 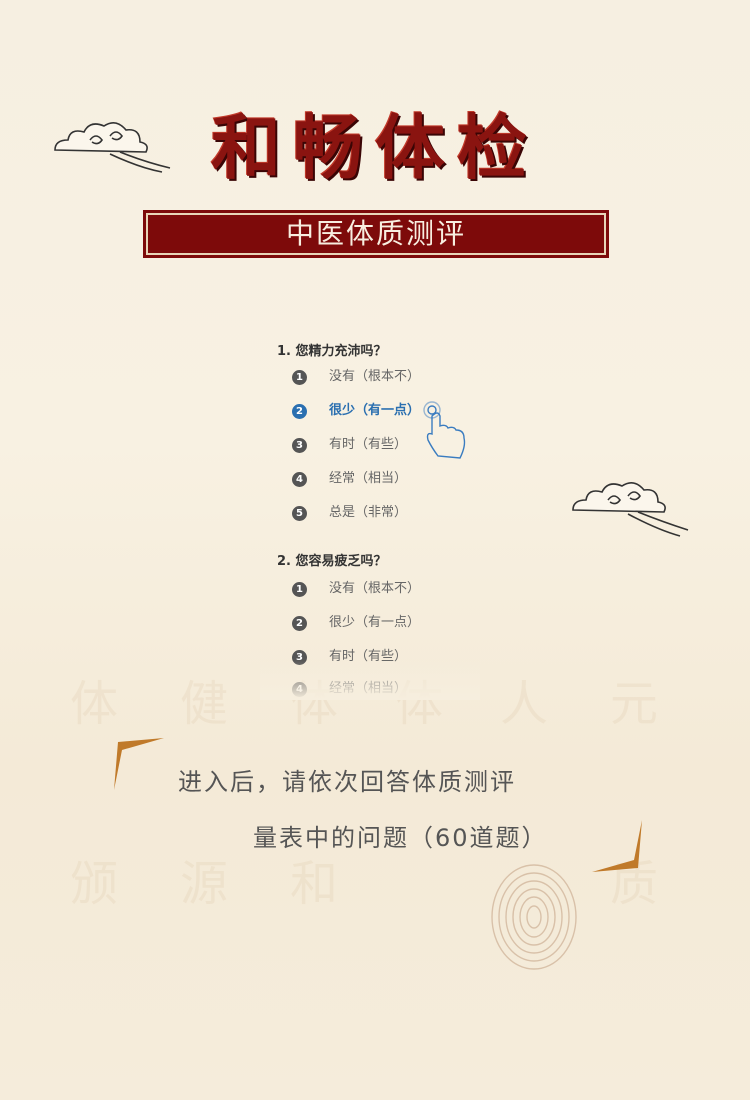 I want to click on instruction-line-1: 进入后，请依次回答体质测评, so click(x=347, y=782).